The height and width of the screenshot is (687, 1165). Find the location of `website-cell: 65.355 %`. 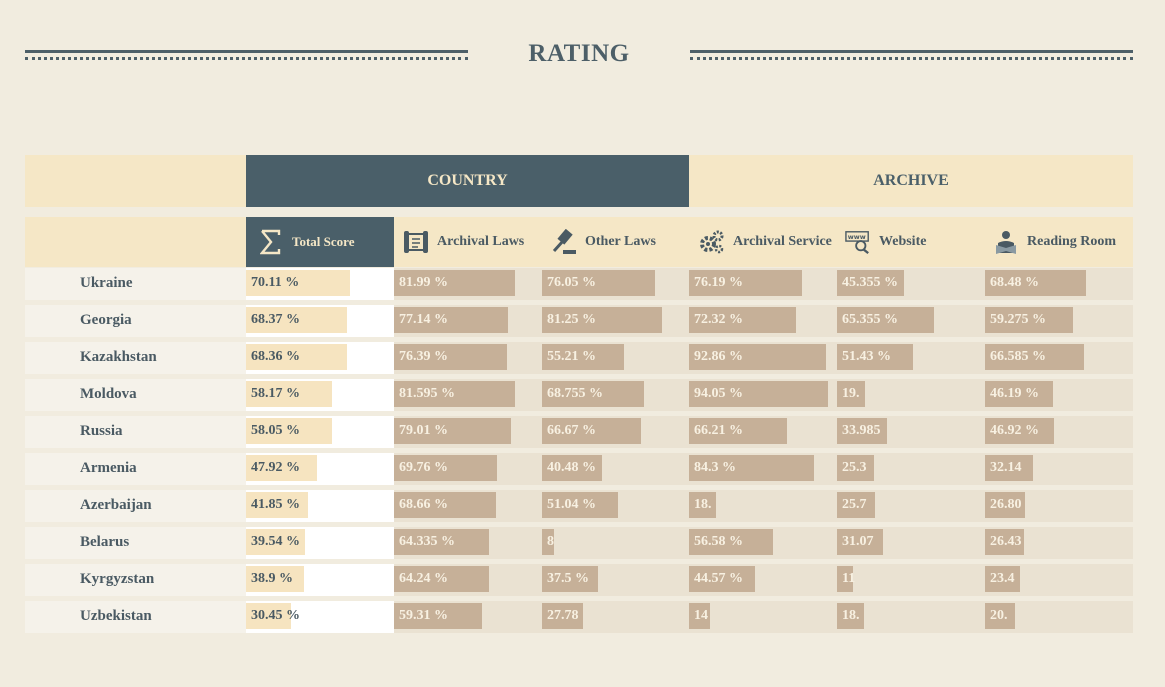

website-cell: 65.355 % is located at coordinates (911, 321).